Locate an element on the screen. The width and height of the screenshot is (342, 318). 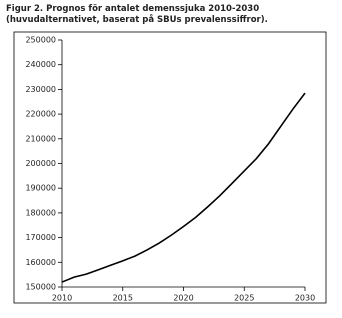
y-tick-label: 190000 is located at coordinates (40, 188).